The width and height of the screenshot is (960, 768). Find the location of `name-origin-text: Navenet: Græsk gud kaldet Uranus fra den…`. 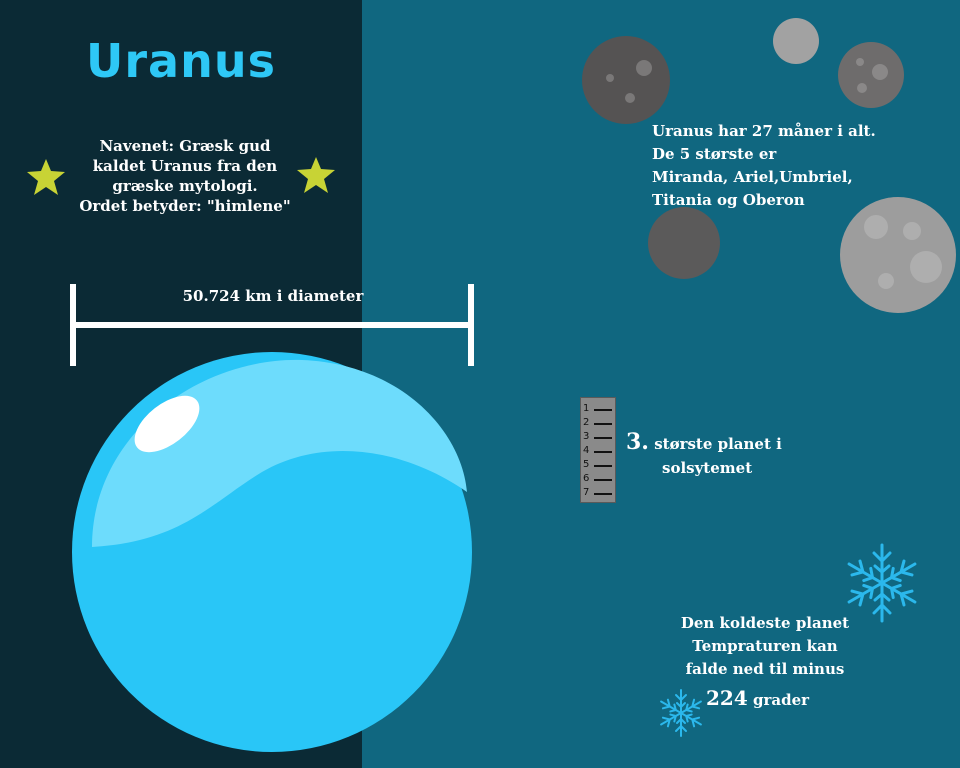

name-origin-text: Navenet: Græsk gud kaldet Uranus fra den… is located at coordinates (185, 176).